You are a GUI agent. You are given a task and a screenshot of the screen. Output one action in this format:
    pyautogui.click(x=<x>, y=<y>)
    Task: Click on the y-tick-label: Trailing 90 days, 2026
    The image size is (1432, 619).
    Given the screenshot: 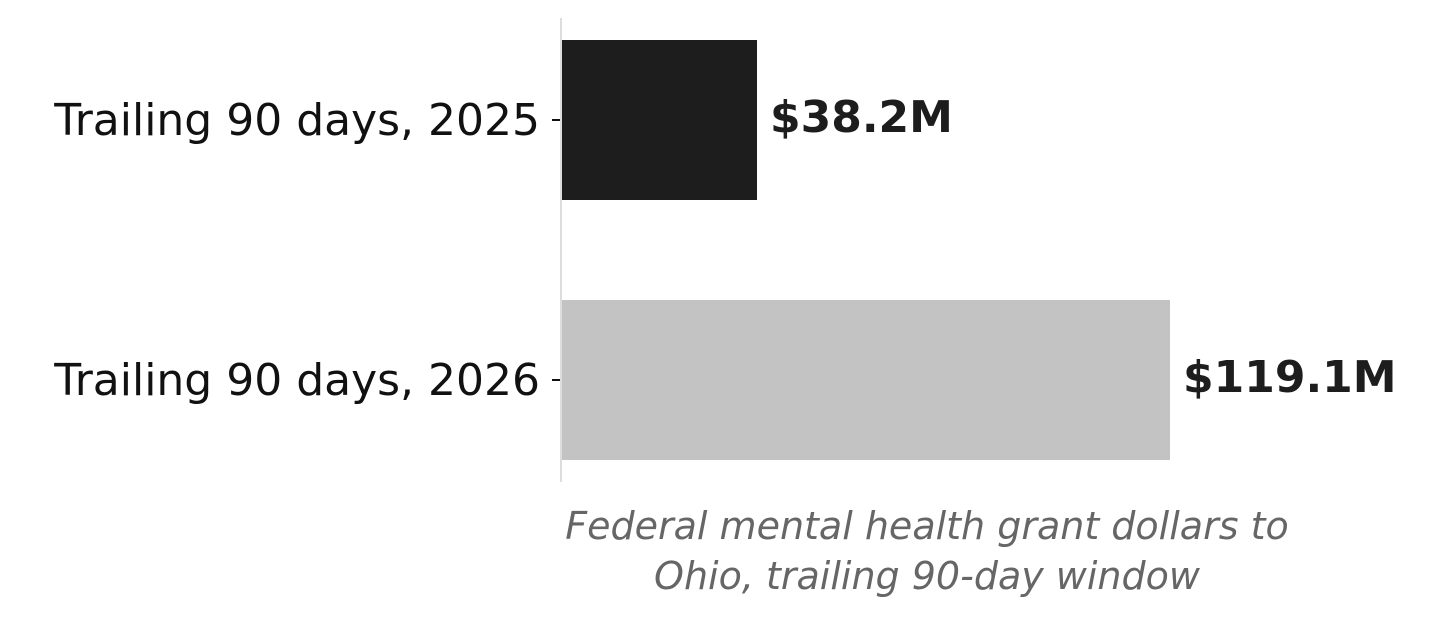 What is the action you would take?
    pyautogui.click(x=296, y=380)
    